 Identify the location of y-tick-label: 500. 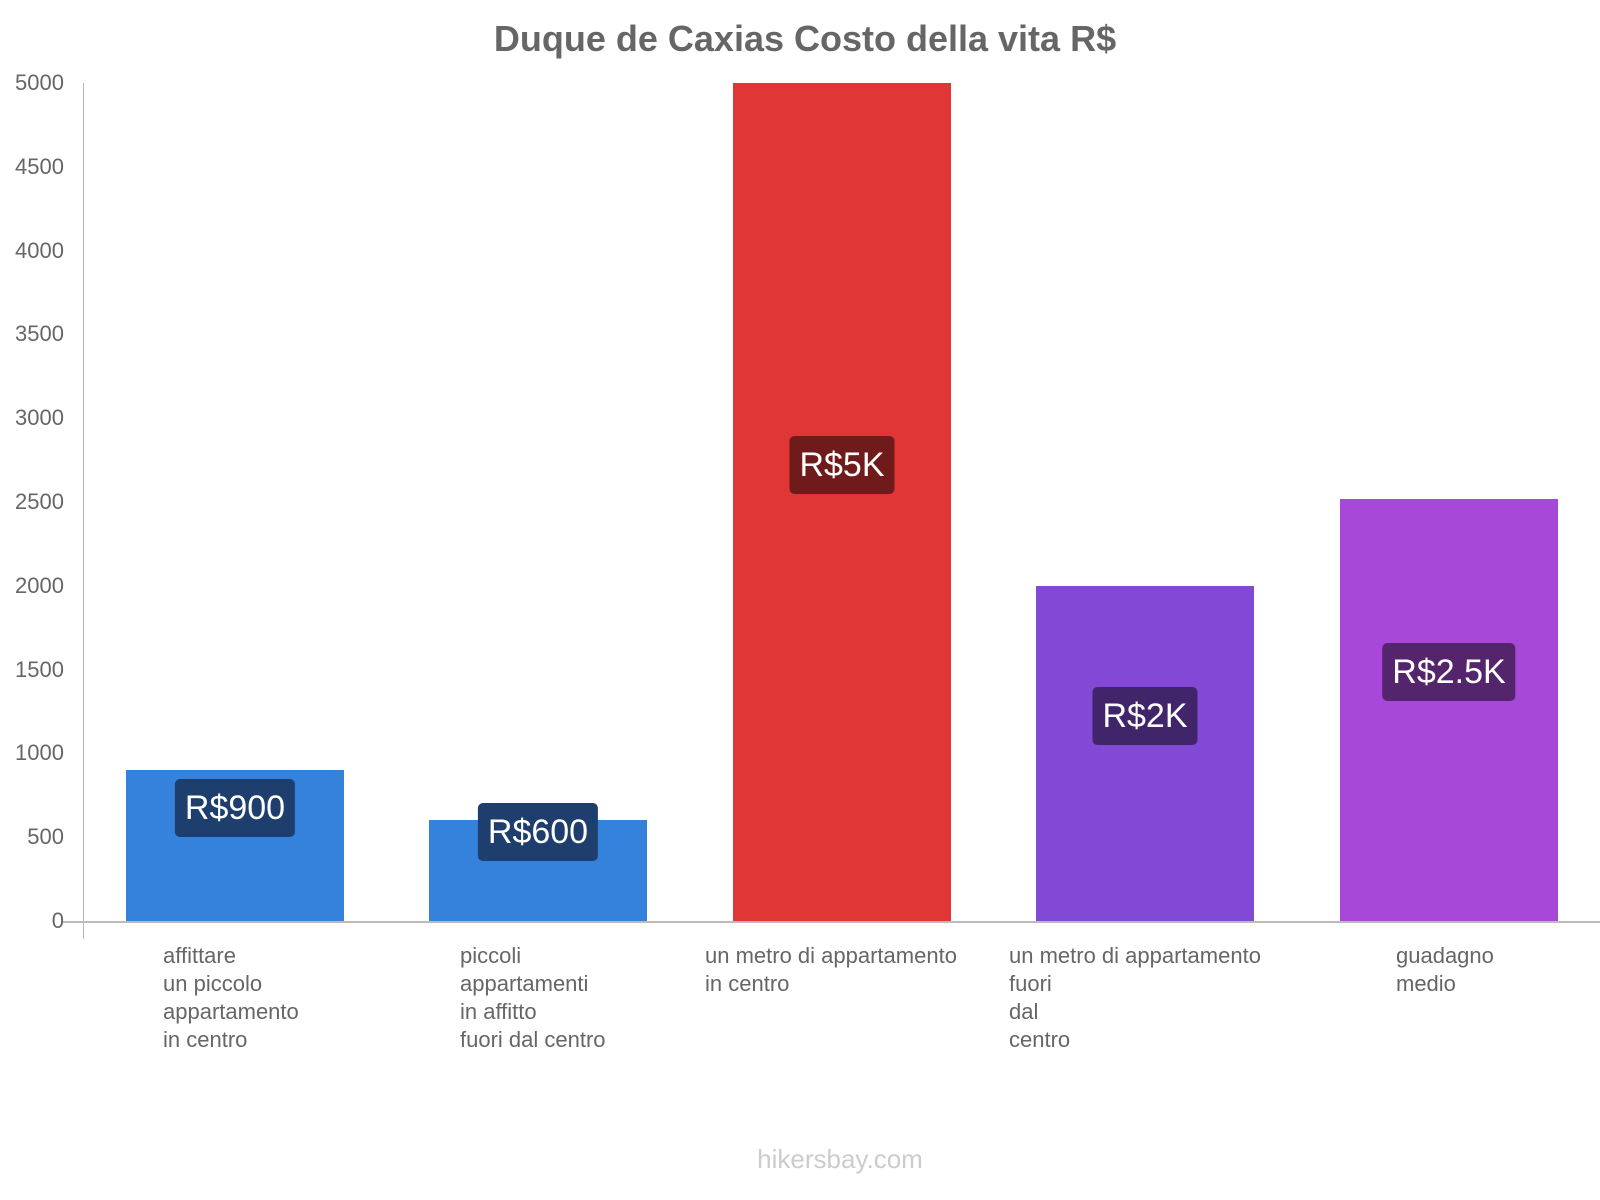
(45, 837).